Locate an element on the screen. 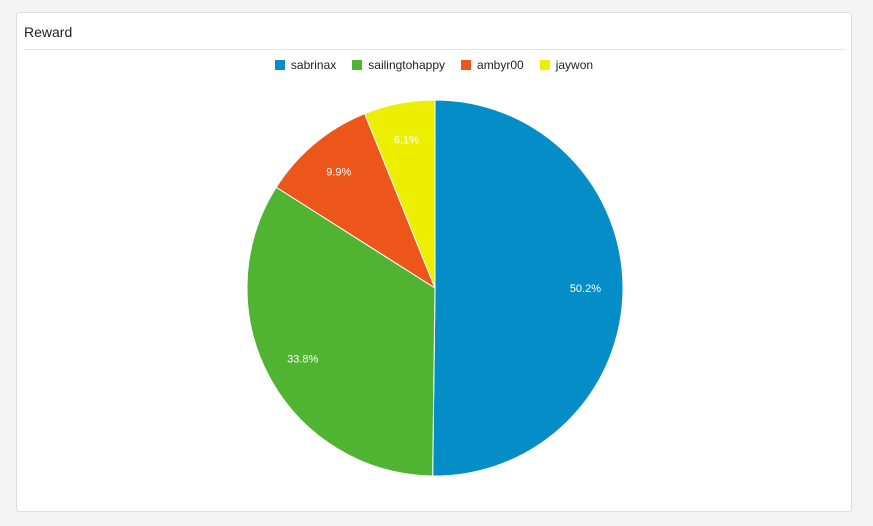 This screenshot has width=873, height=526. legend-label-sabrinax: sabrinax is located at coordinates (313, 65).